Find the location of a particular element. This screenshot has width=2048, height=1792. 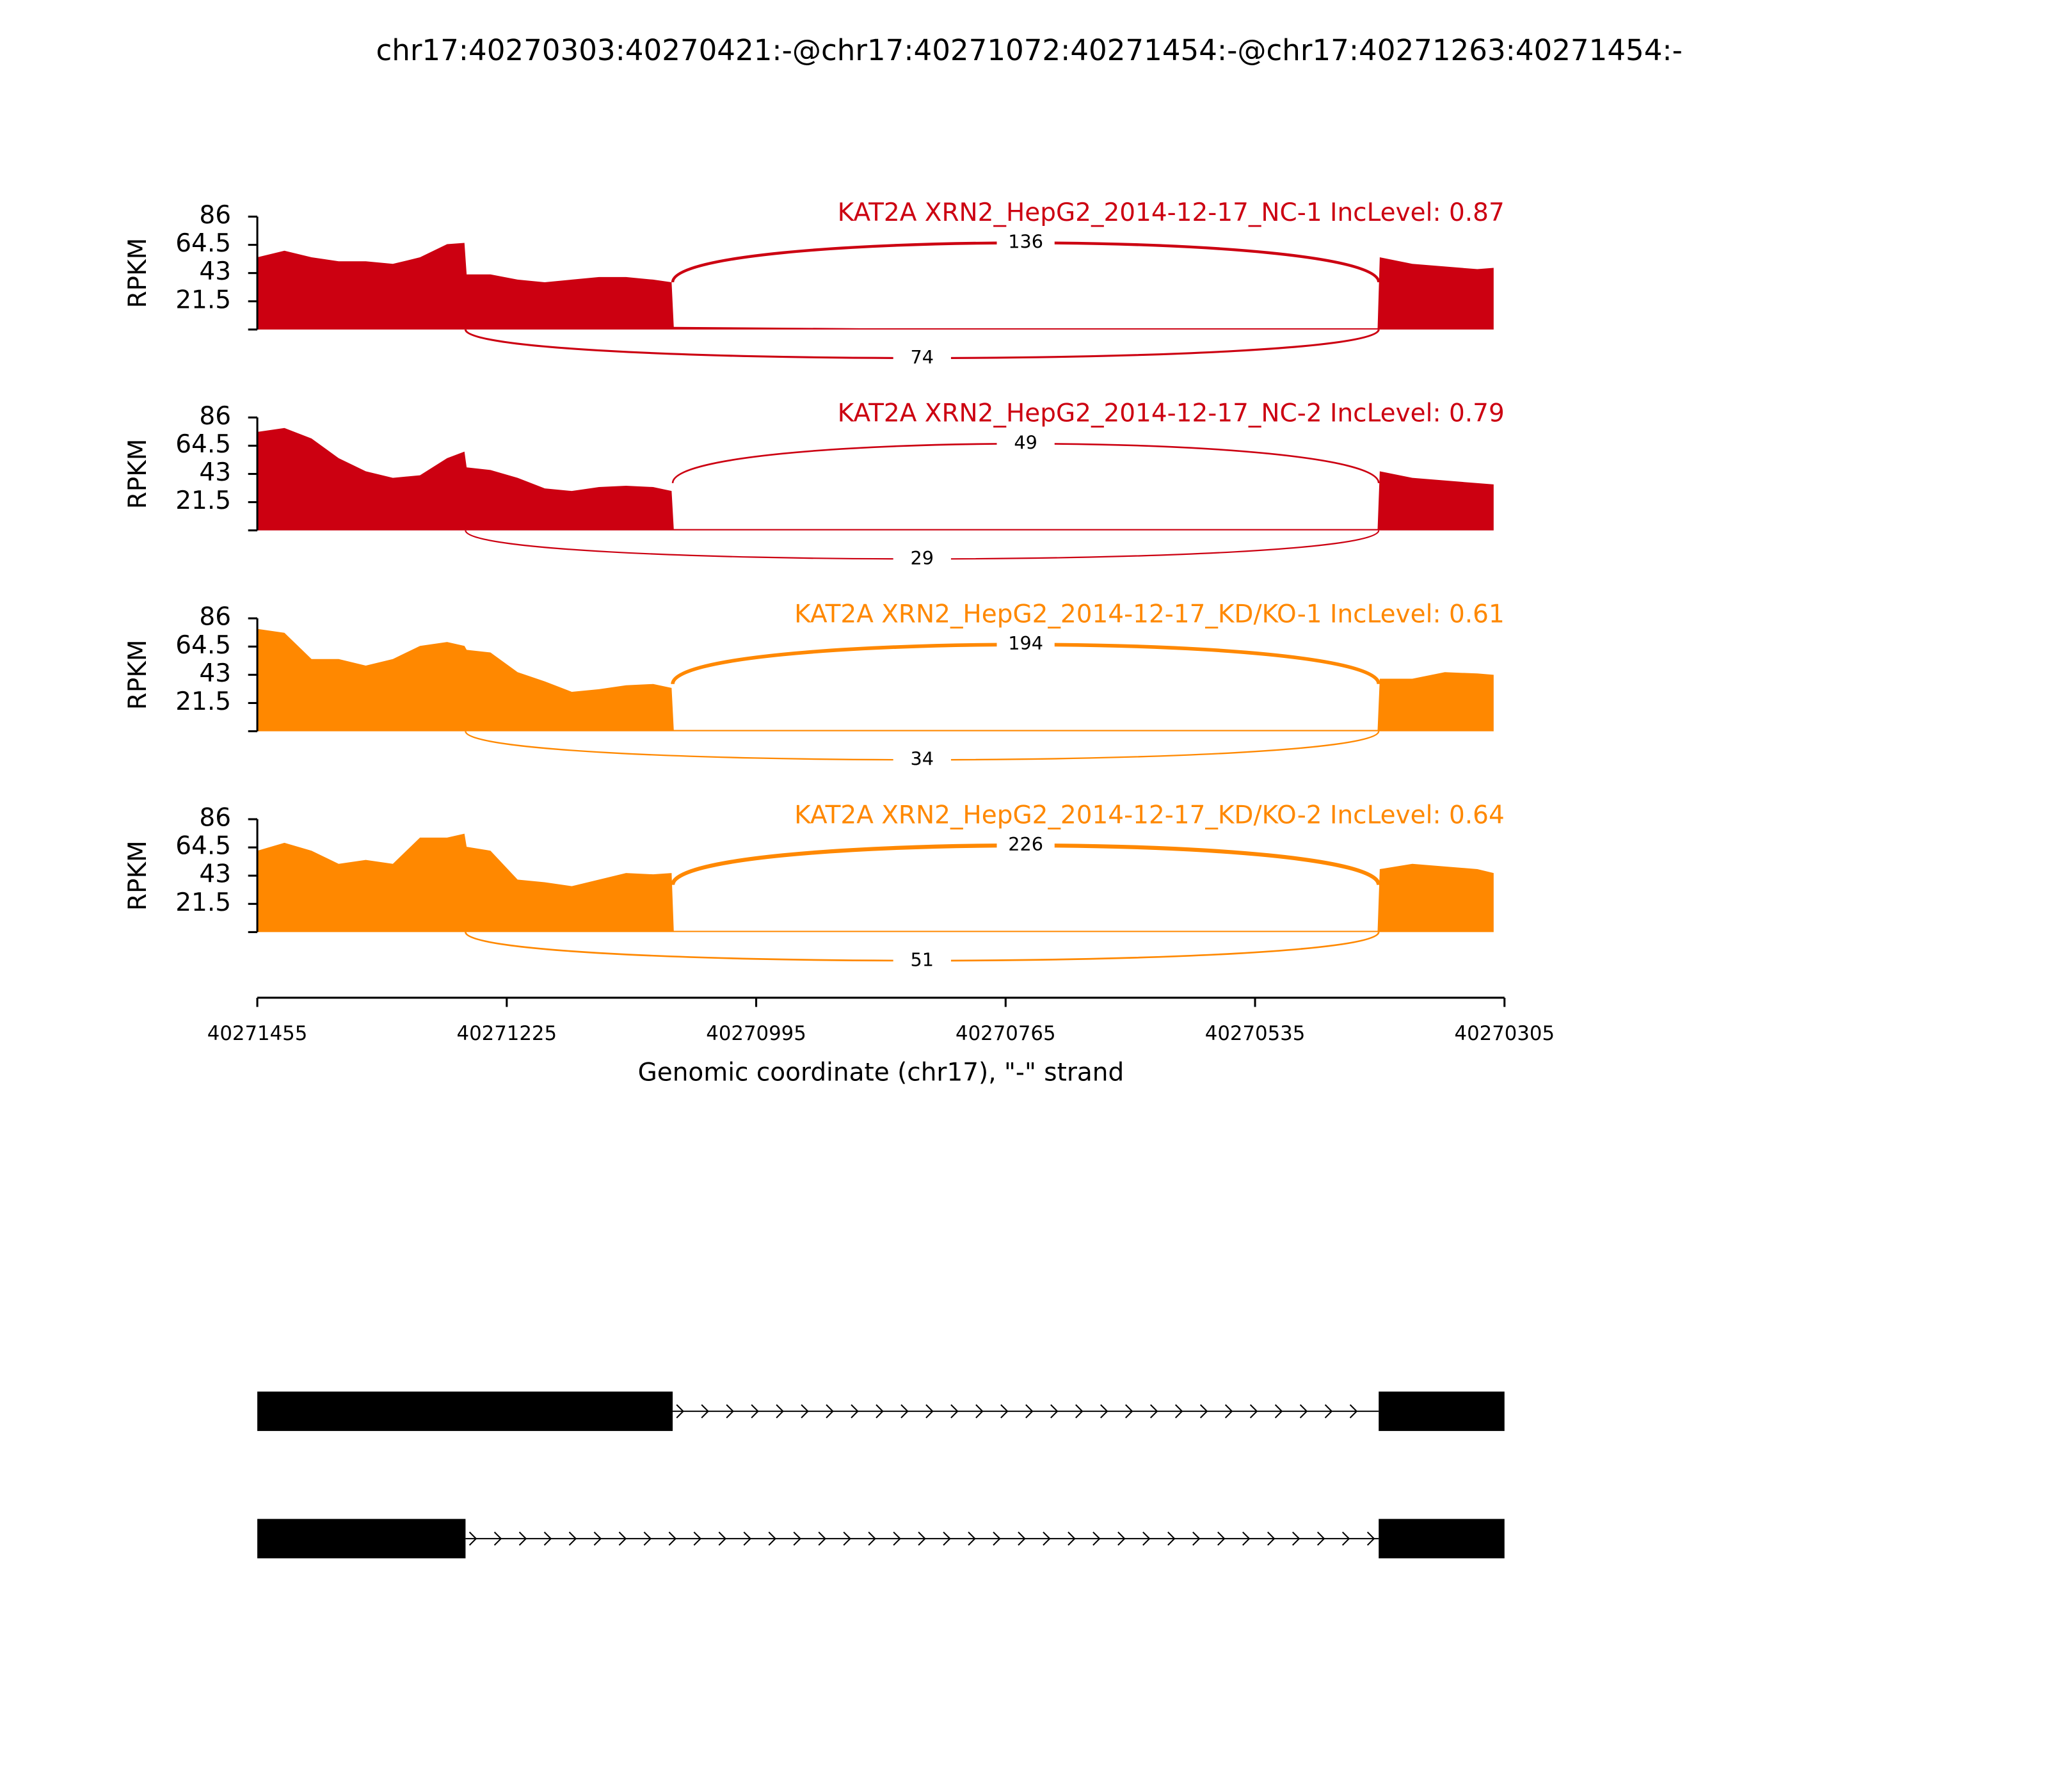

junction-label: 74 is located at coordinates (922, 357).